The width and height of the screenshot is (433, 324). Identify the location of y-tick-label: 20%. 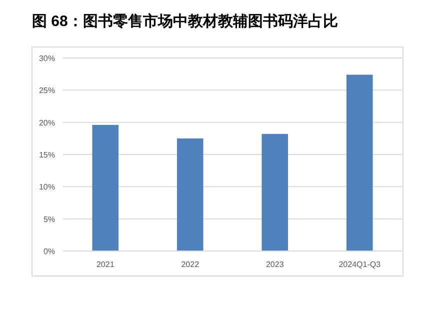
(46, 123).